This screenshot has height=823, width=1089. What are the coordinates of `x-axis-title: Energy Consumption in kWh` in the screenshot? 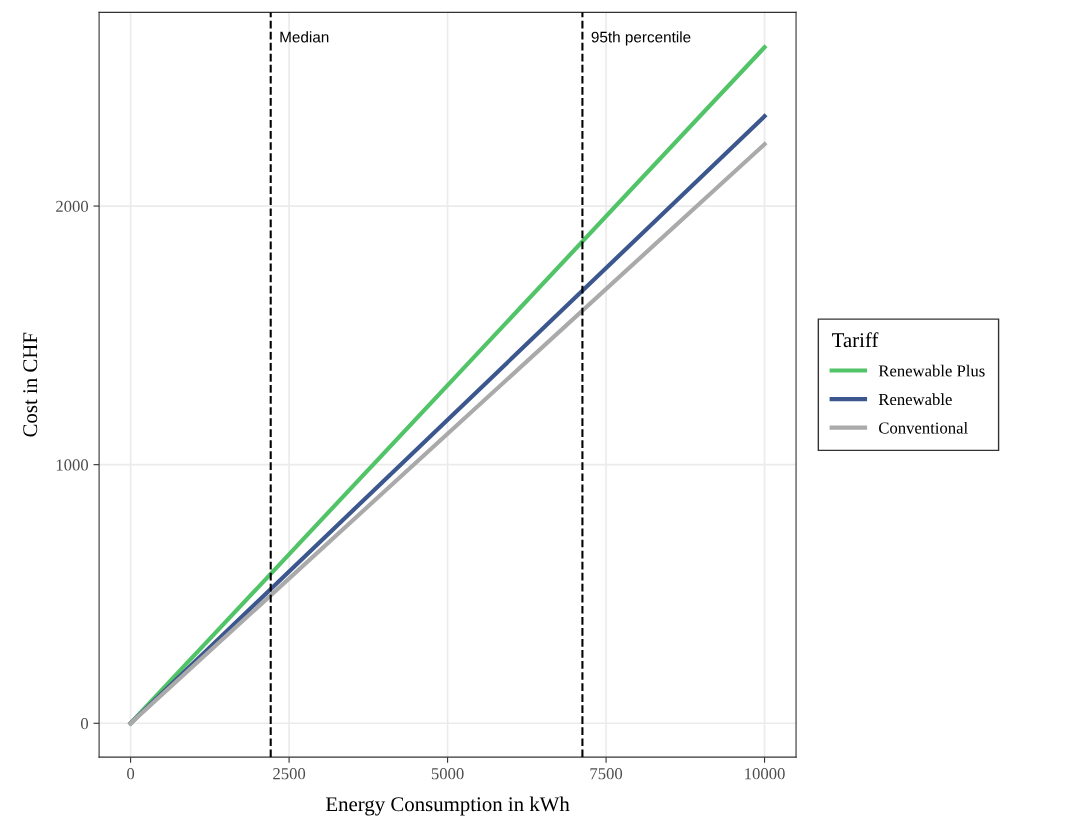 It's located at (447, 806).